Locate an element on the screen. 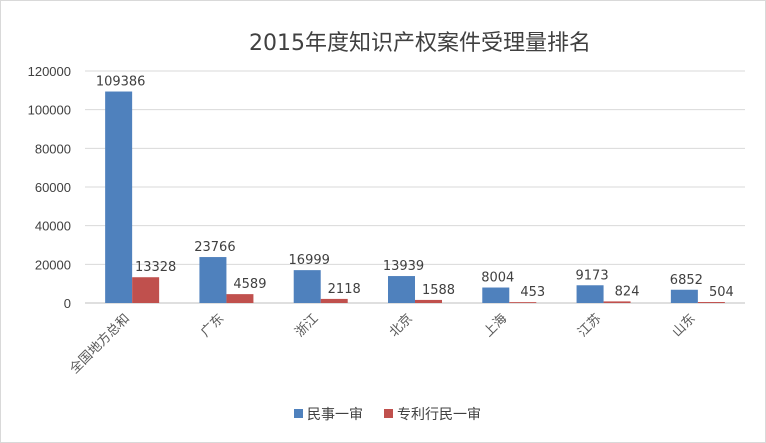  legend-label-series-2: 专利行民一审 is located at coordinates (439, 415).